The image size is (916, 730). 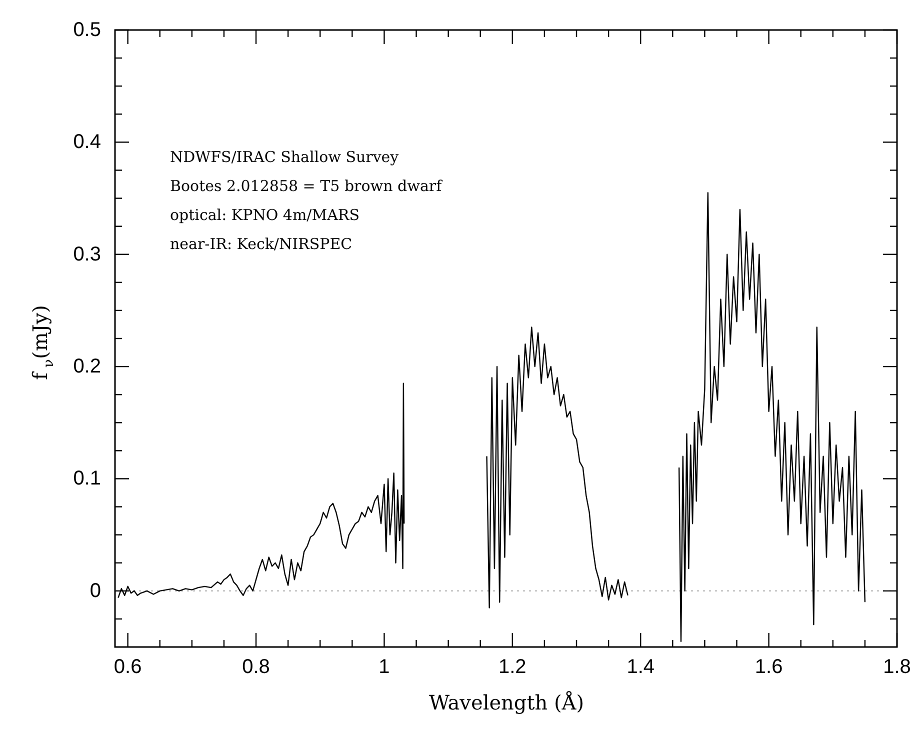 I want to click on x-tick-label: 1.6, so click(x=768, y=667).